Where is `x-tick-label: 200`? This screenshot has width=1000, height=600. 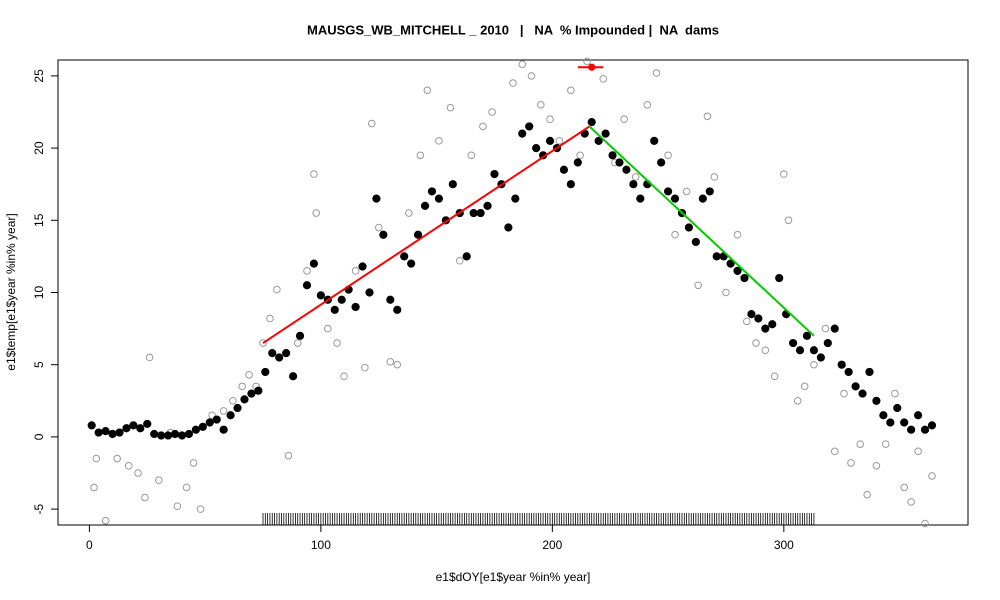 x-tick-label: 200 is located at coordinates (552, 545).